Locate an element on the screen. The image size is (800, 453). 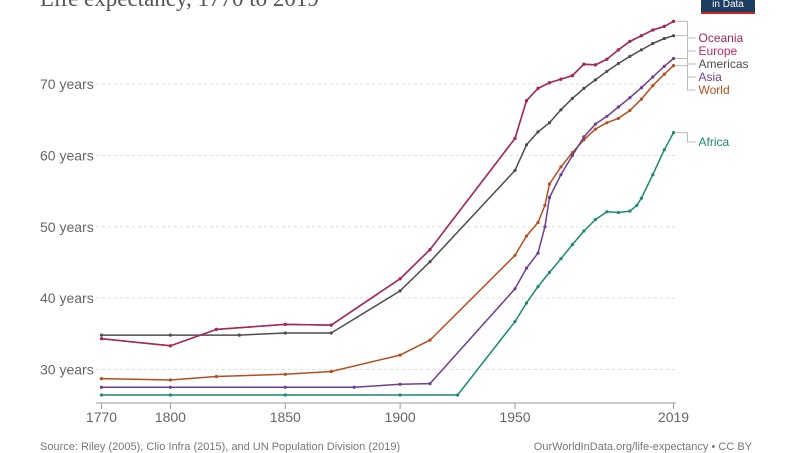
point-americas-1990 is located at coordinates (607, 71).